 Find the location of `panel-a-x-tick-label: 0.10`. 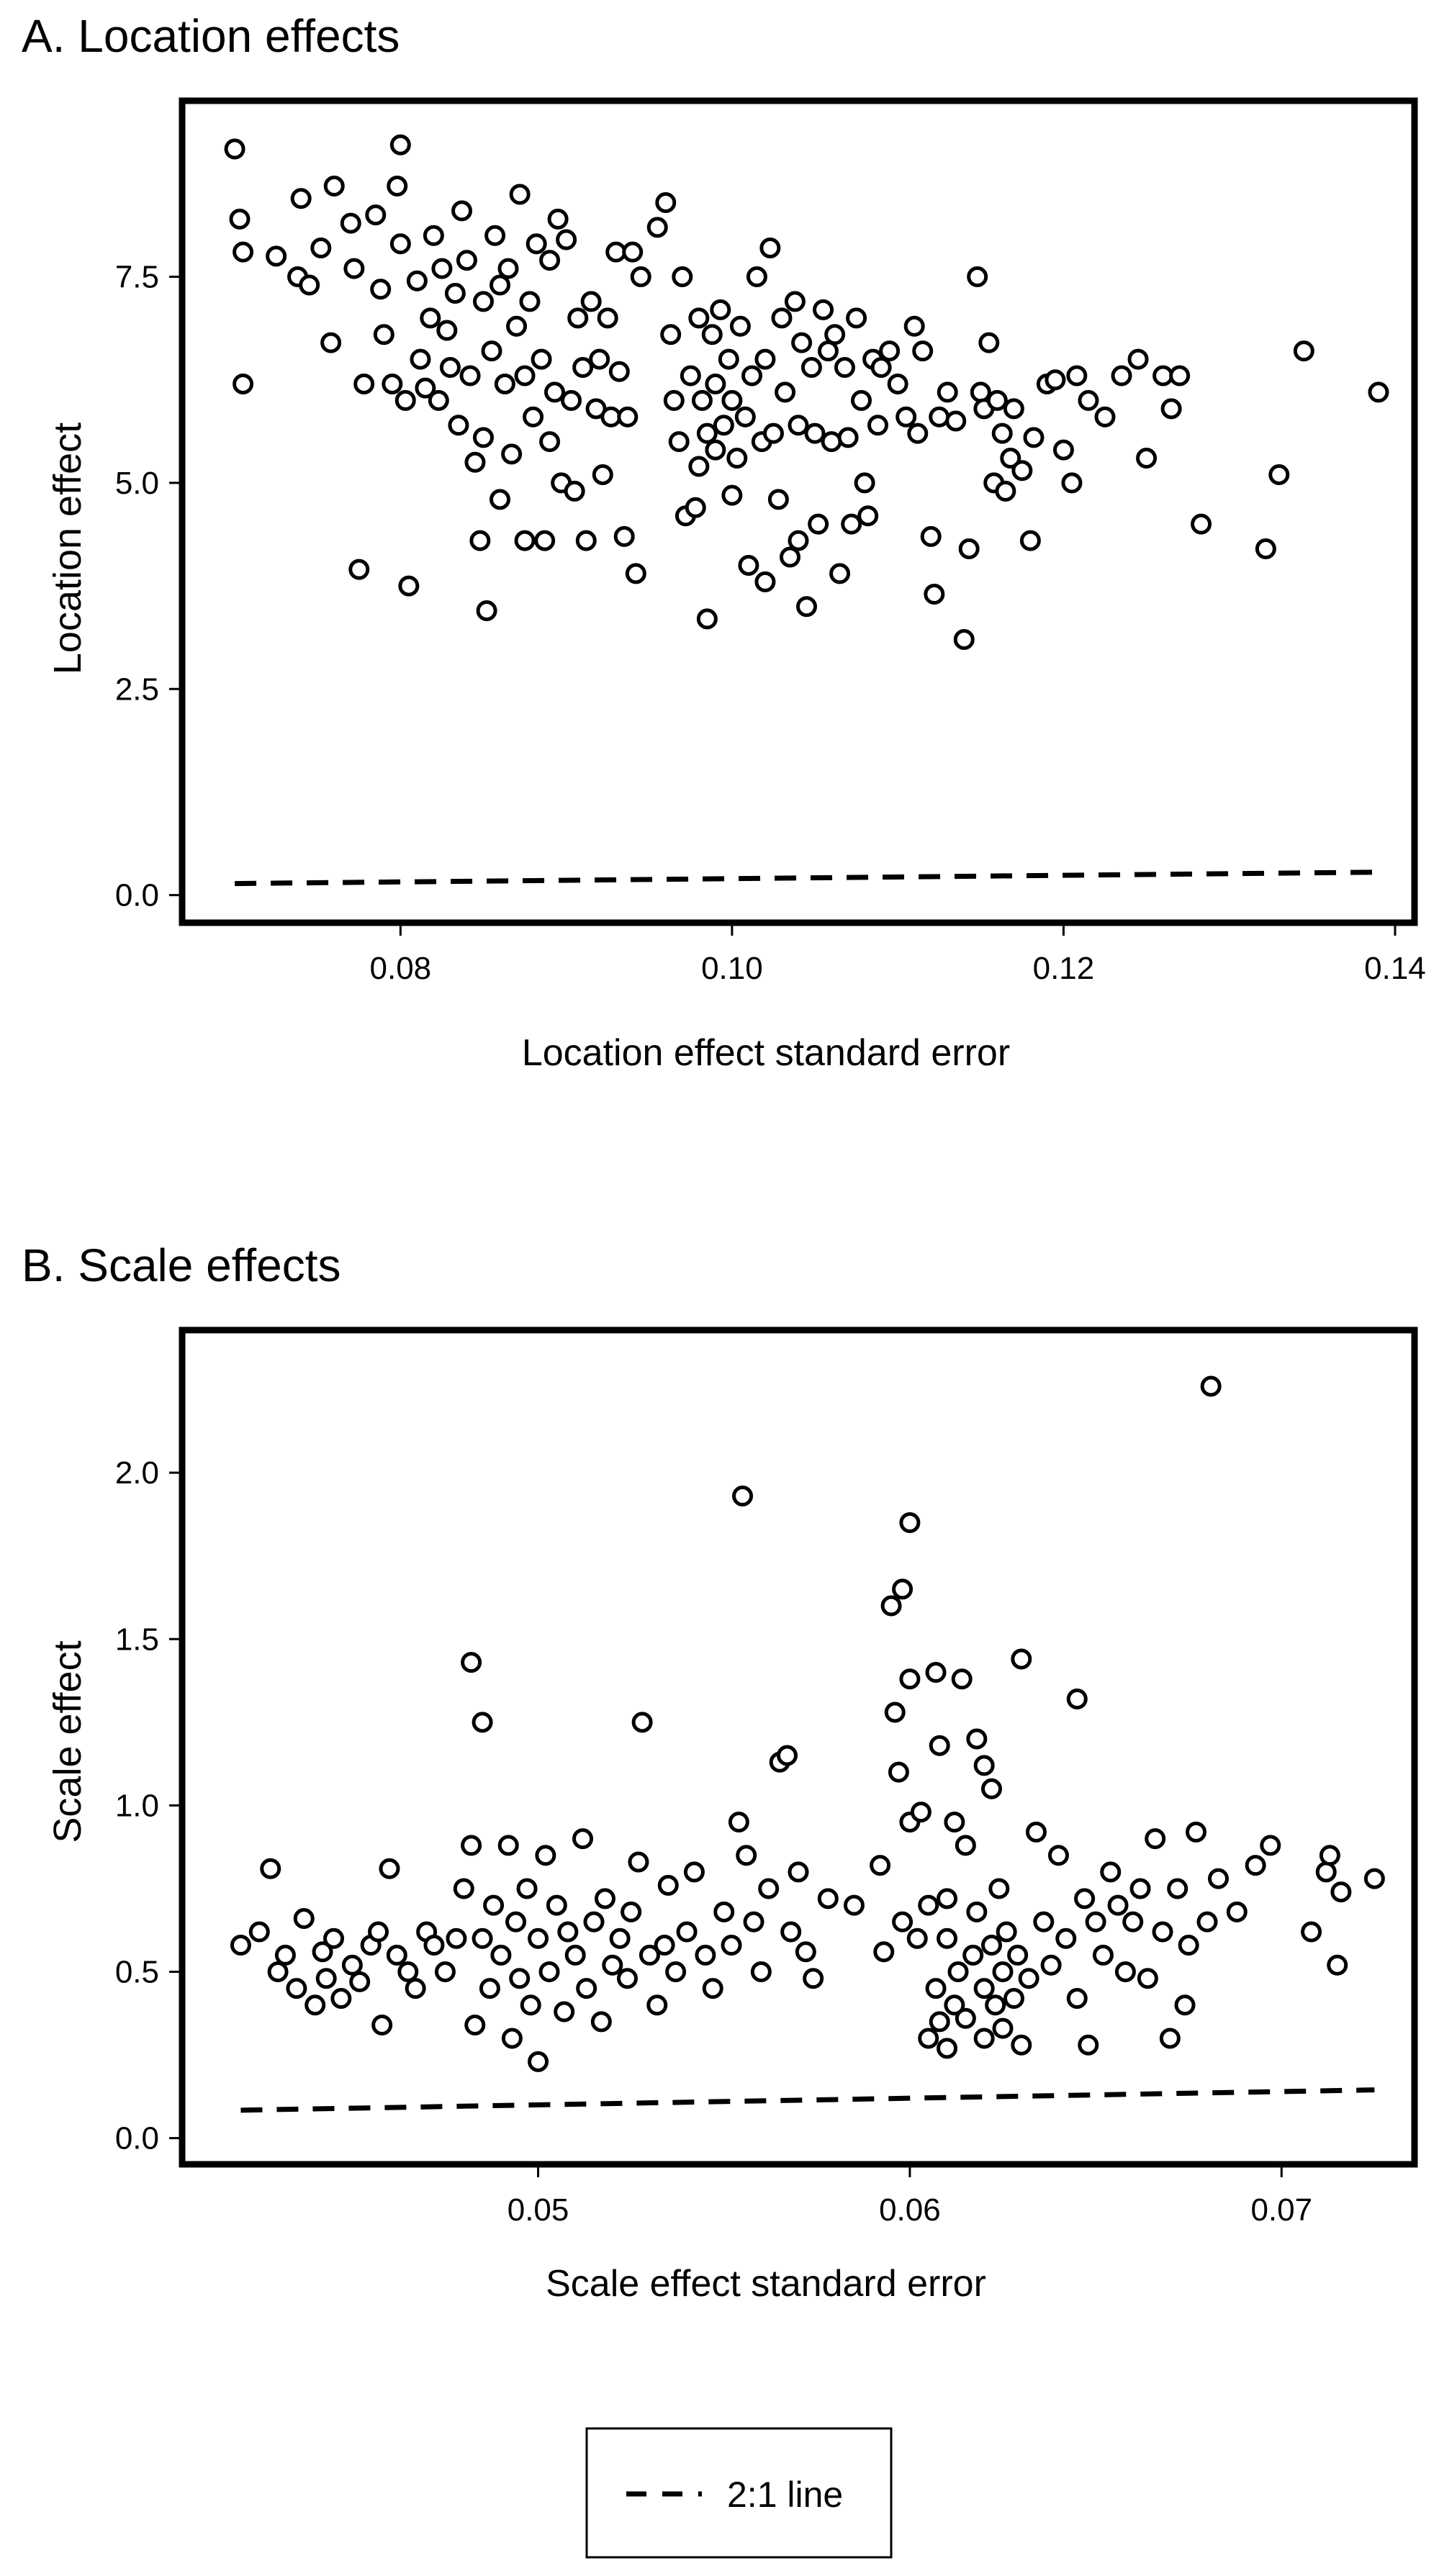

panel-a-x-tick-label: 0.10 is located at coordinates (732, 969).